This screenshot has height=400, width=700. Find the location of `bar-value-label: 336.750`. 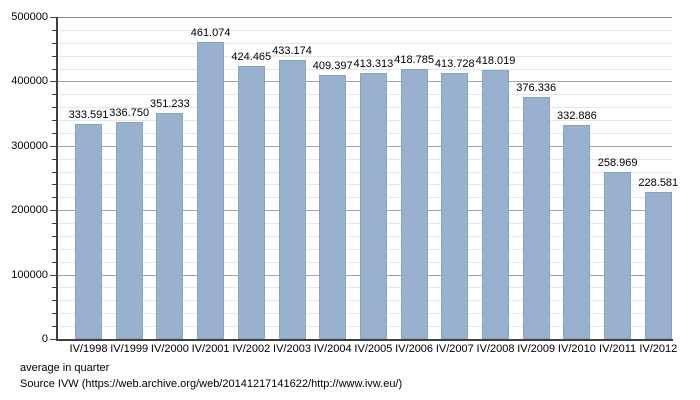

bar-value-label: 336.750 is located at coordinates (129, 113).